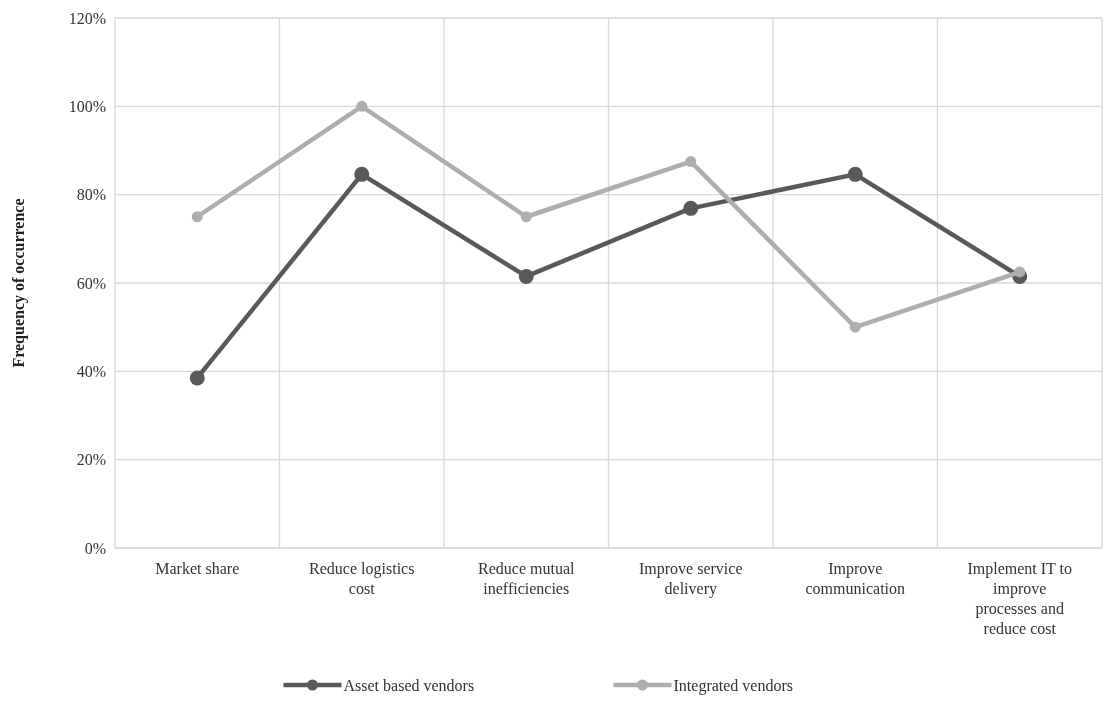 Image resolution: width=1107 pixels, height=702 pixels. I want to click on x-tick-label: Market share, so click(197, 568).